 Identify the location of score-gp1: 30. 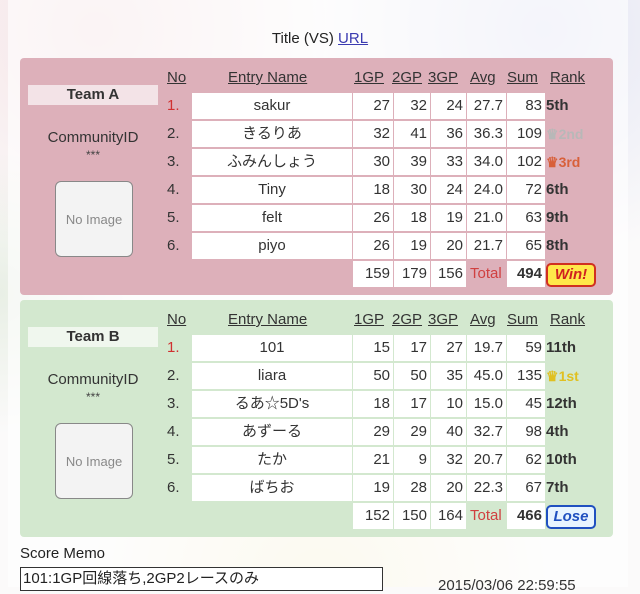
(373, 162).